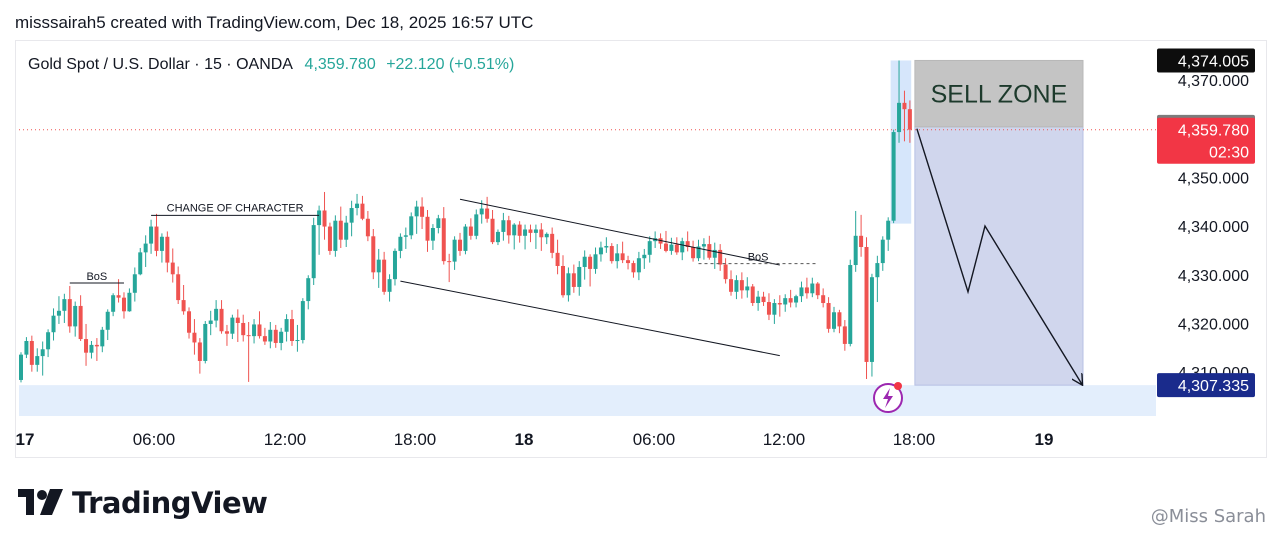 The width and height of the screenshot is (1280, 550). I want to click on channel-upper-line, so click(619, 232).